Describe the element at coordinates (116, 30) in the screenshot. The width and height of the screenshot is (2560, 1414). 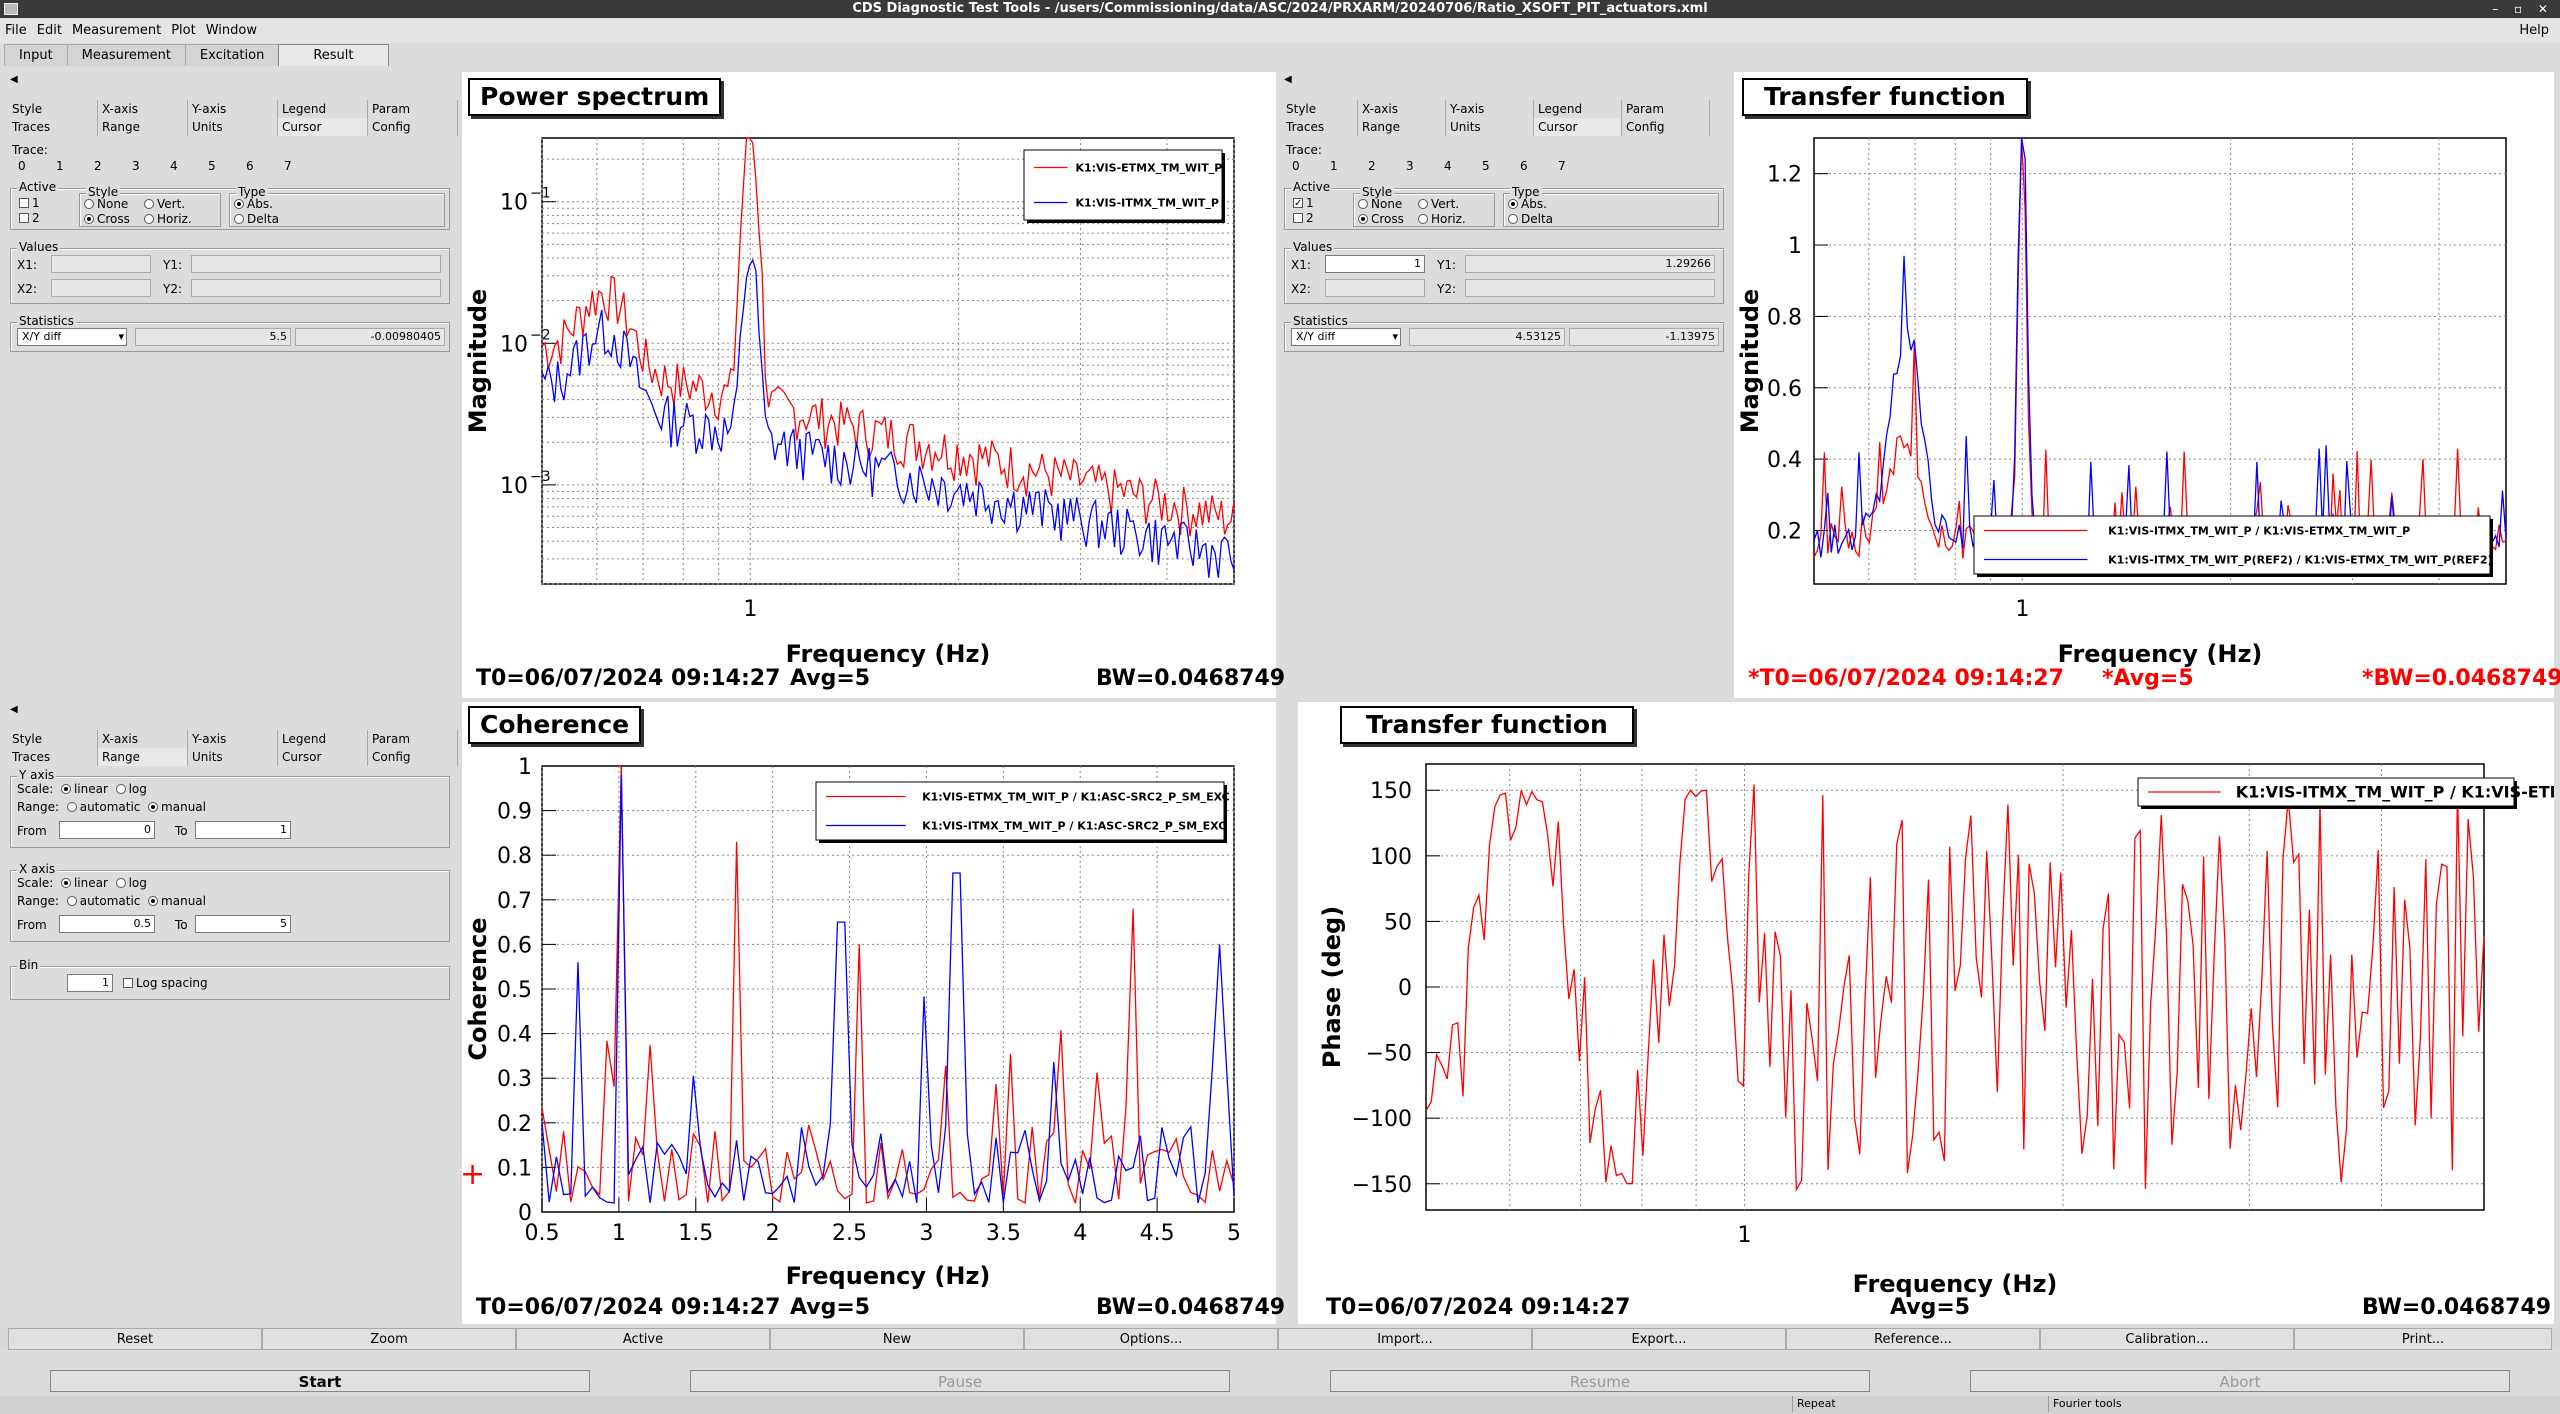
I see `menu-measurement: Measurement` at that location.